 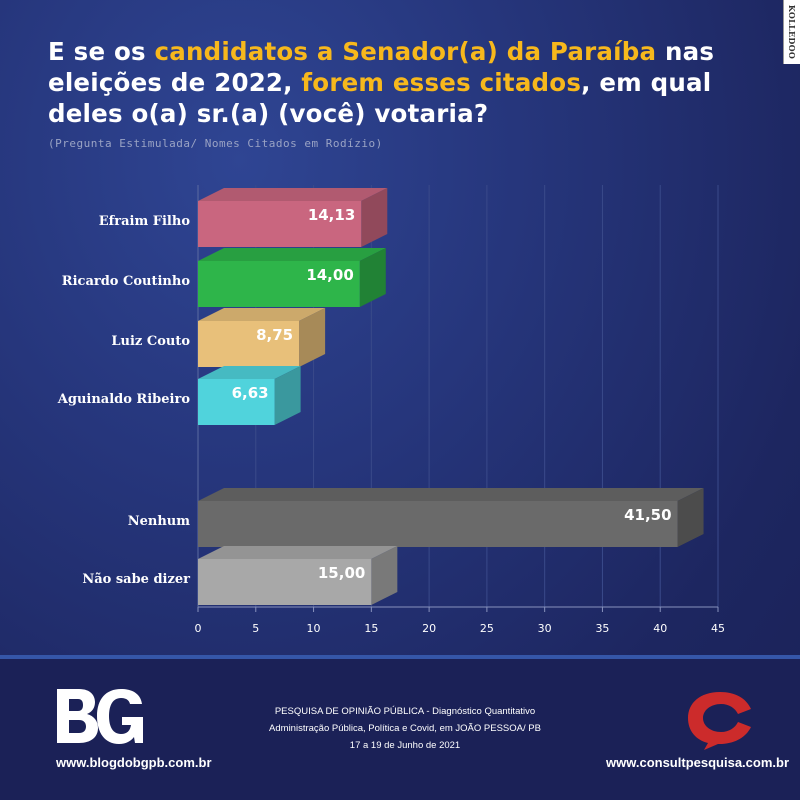 What do you see at coordinates (100, 716) in the screenshot?
I see `bg-logo-icon` at bounding box center [100, 716].